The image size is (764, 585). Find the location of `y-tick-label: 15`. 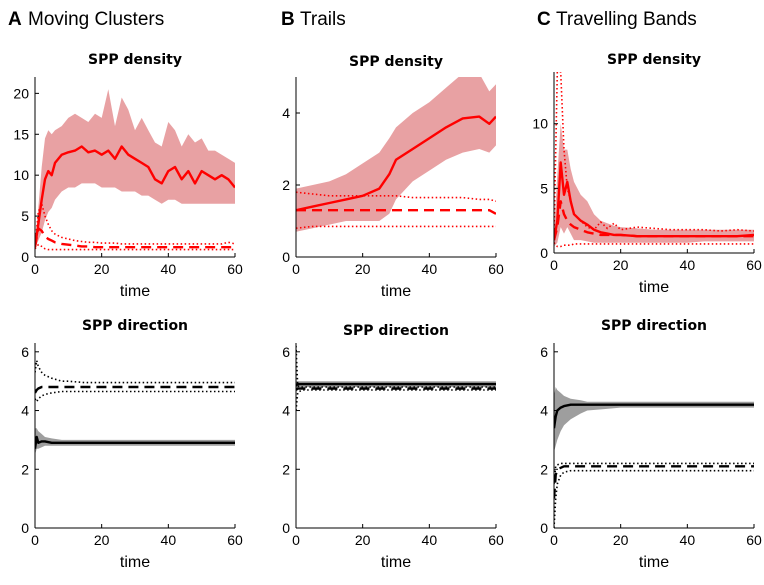

y-tick-label: 15 is located at coordinates (21, 134).